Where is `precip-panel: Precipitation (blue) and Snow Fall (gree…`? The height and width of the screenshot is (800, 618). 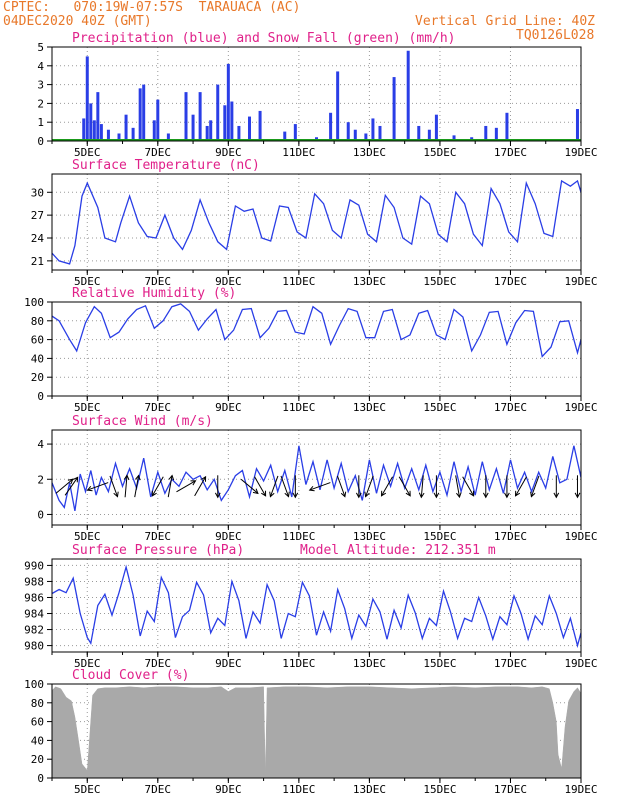
precip-panel: Precipitation (blue) and Snow Fall (gree… is located at coordinates (317, 95).